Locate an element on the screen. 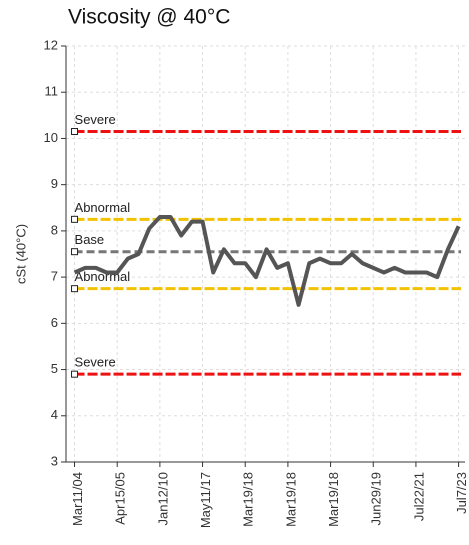  y-tick-label: 5 is located at coordinates (54, 368).